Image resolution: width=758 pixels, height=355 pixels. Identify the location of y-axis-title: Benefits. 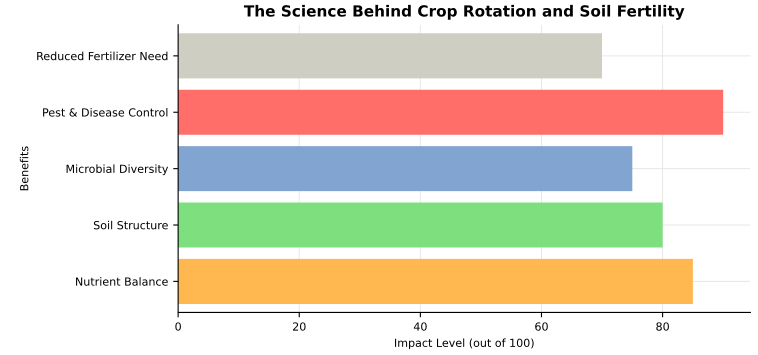
(24, 168).